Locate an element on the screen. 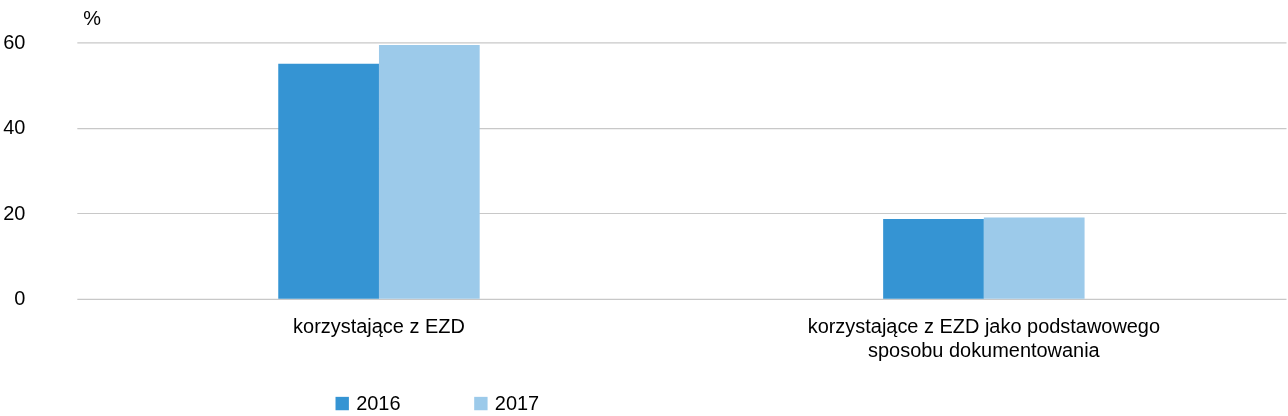  x-tick-label: korzystające z EZD jako podstawowego sposobu dokumentowania is located at coordinates (984, 338).